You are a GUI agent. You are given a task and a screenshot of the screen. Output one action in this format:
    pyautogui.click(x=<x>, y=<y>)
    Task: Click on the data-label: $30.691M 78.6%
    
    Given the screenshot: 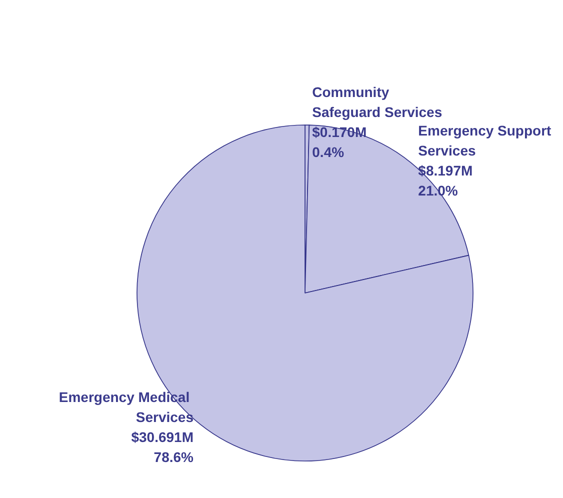 What is the action you would take?
    pyautogui.click(x=162, y=446)
    